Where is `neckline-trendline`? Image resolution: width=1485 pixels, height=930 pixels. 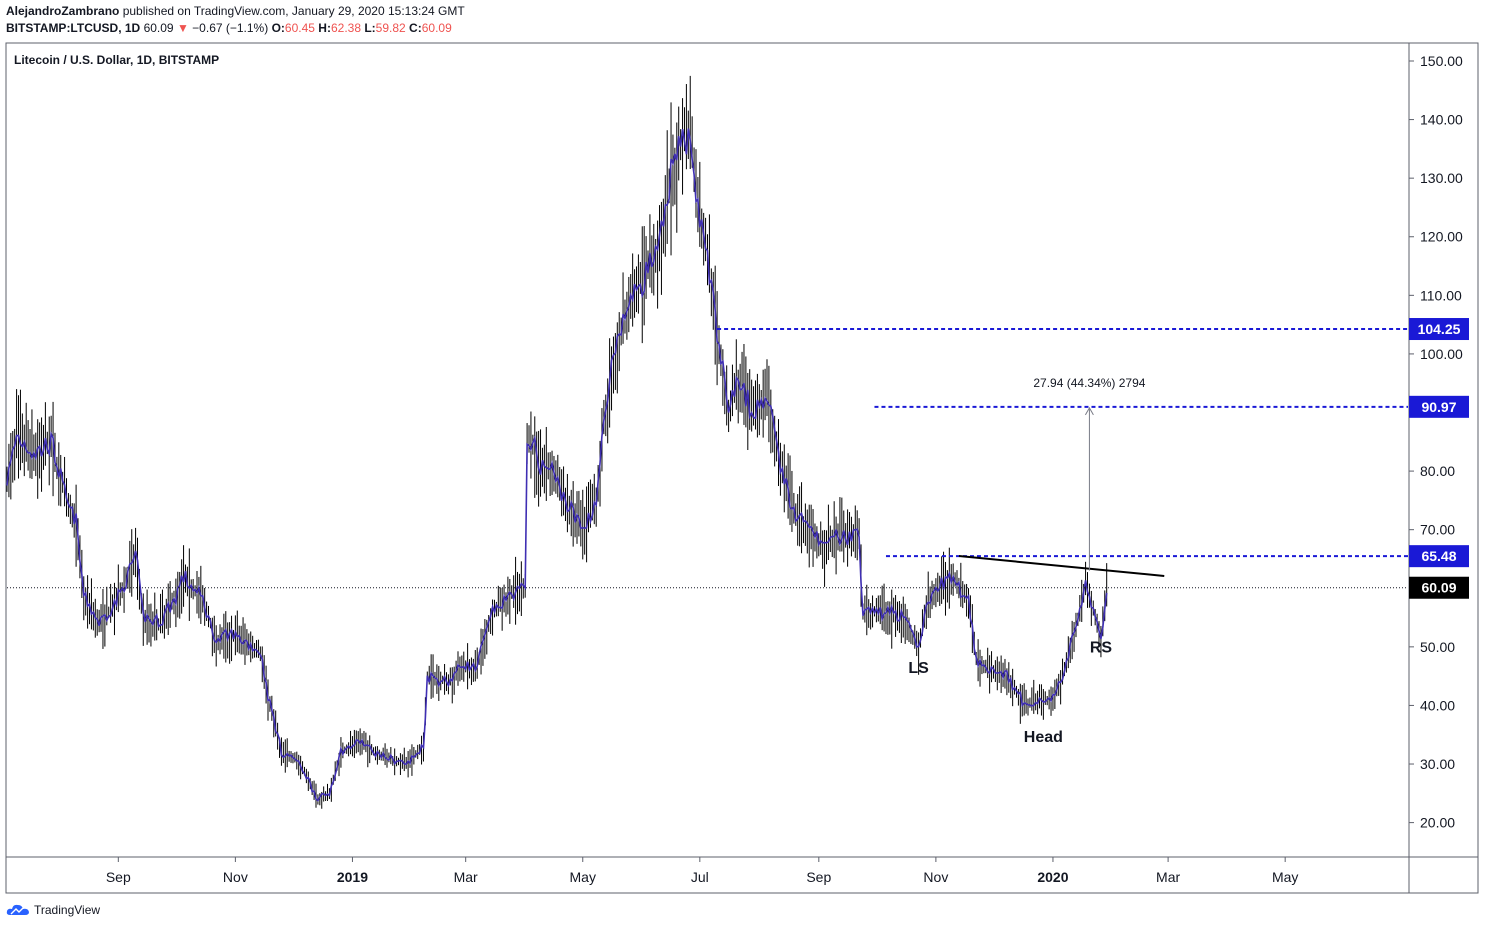
neckline-trendline is located at coordinates (1061, 566).